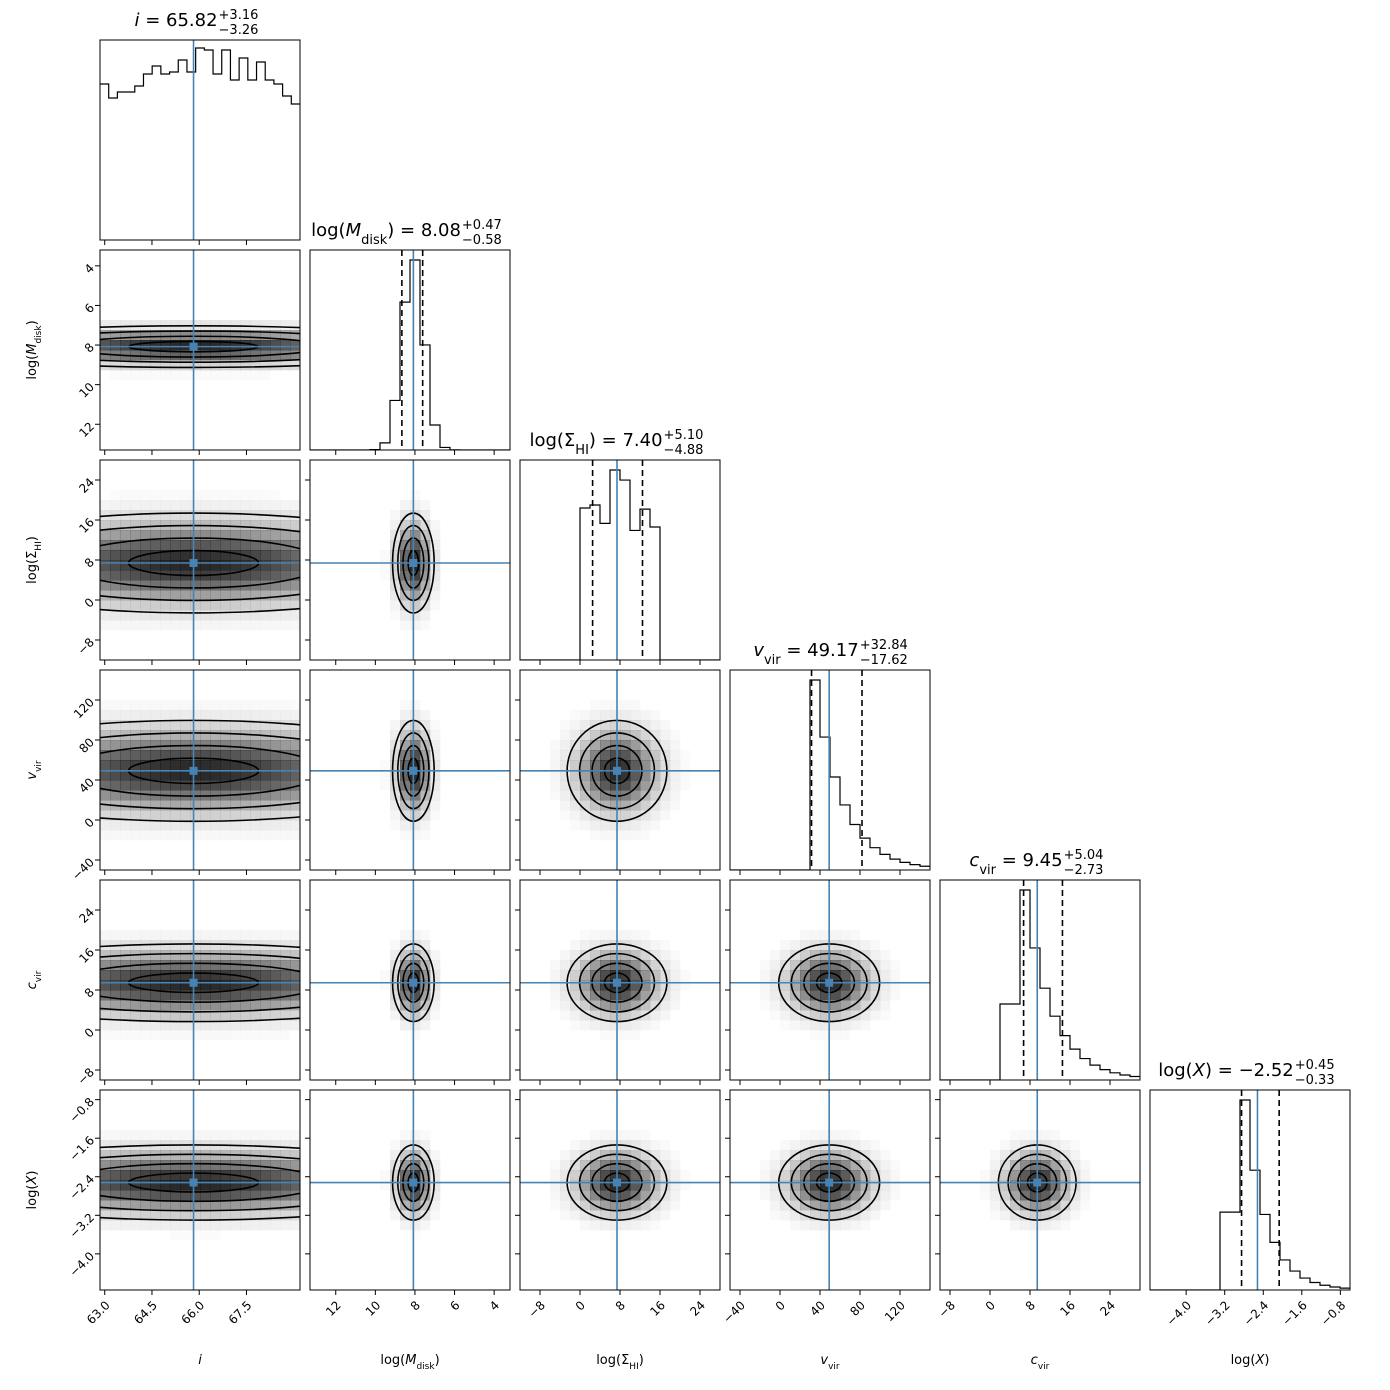 Image resolution: width=1390 pixels, height=1390 pixels. I want to click on ytick-label-logX-3: −1.6, so click(82, 1148).